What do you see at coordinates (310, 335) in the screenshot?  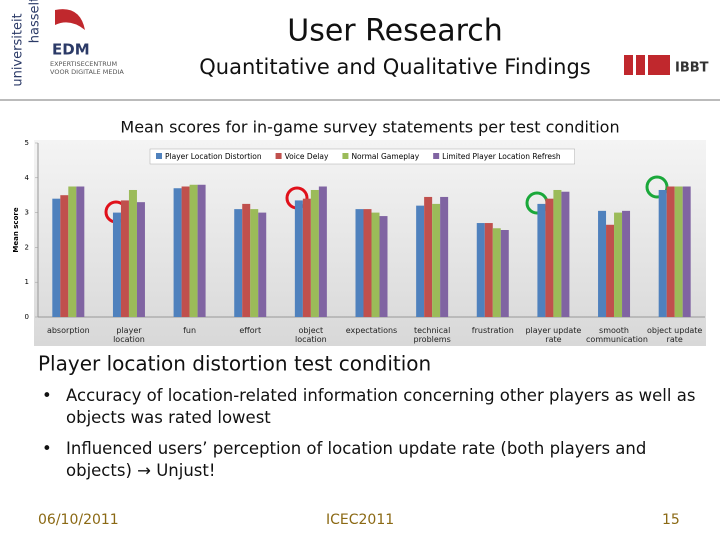 I see `x-tick-label: object location` at bounding box center [310, 335].